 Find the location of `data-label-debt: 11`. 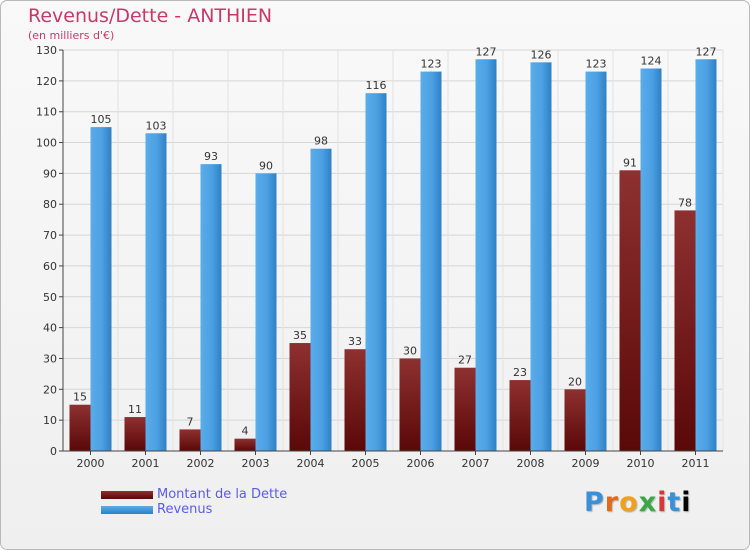

data-label-debt: 11 is located at coordinates (135, 409).